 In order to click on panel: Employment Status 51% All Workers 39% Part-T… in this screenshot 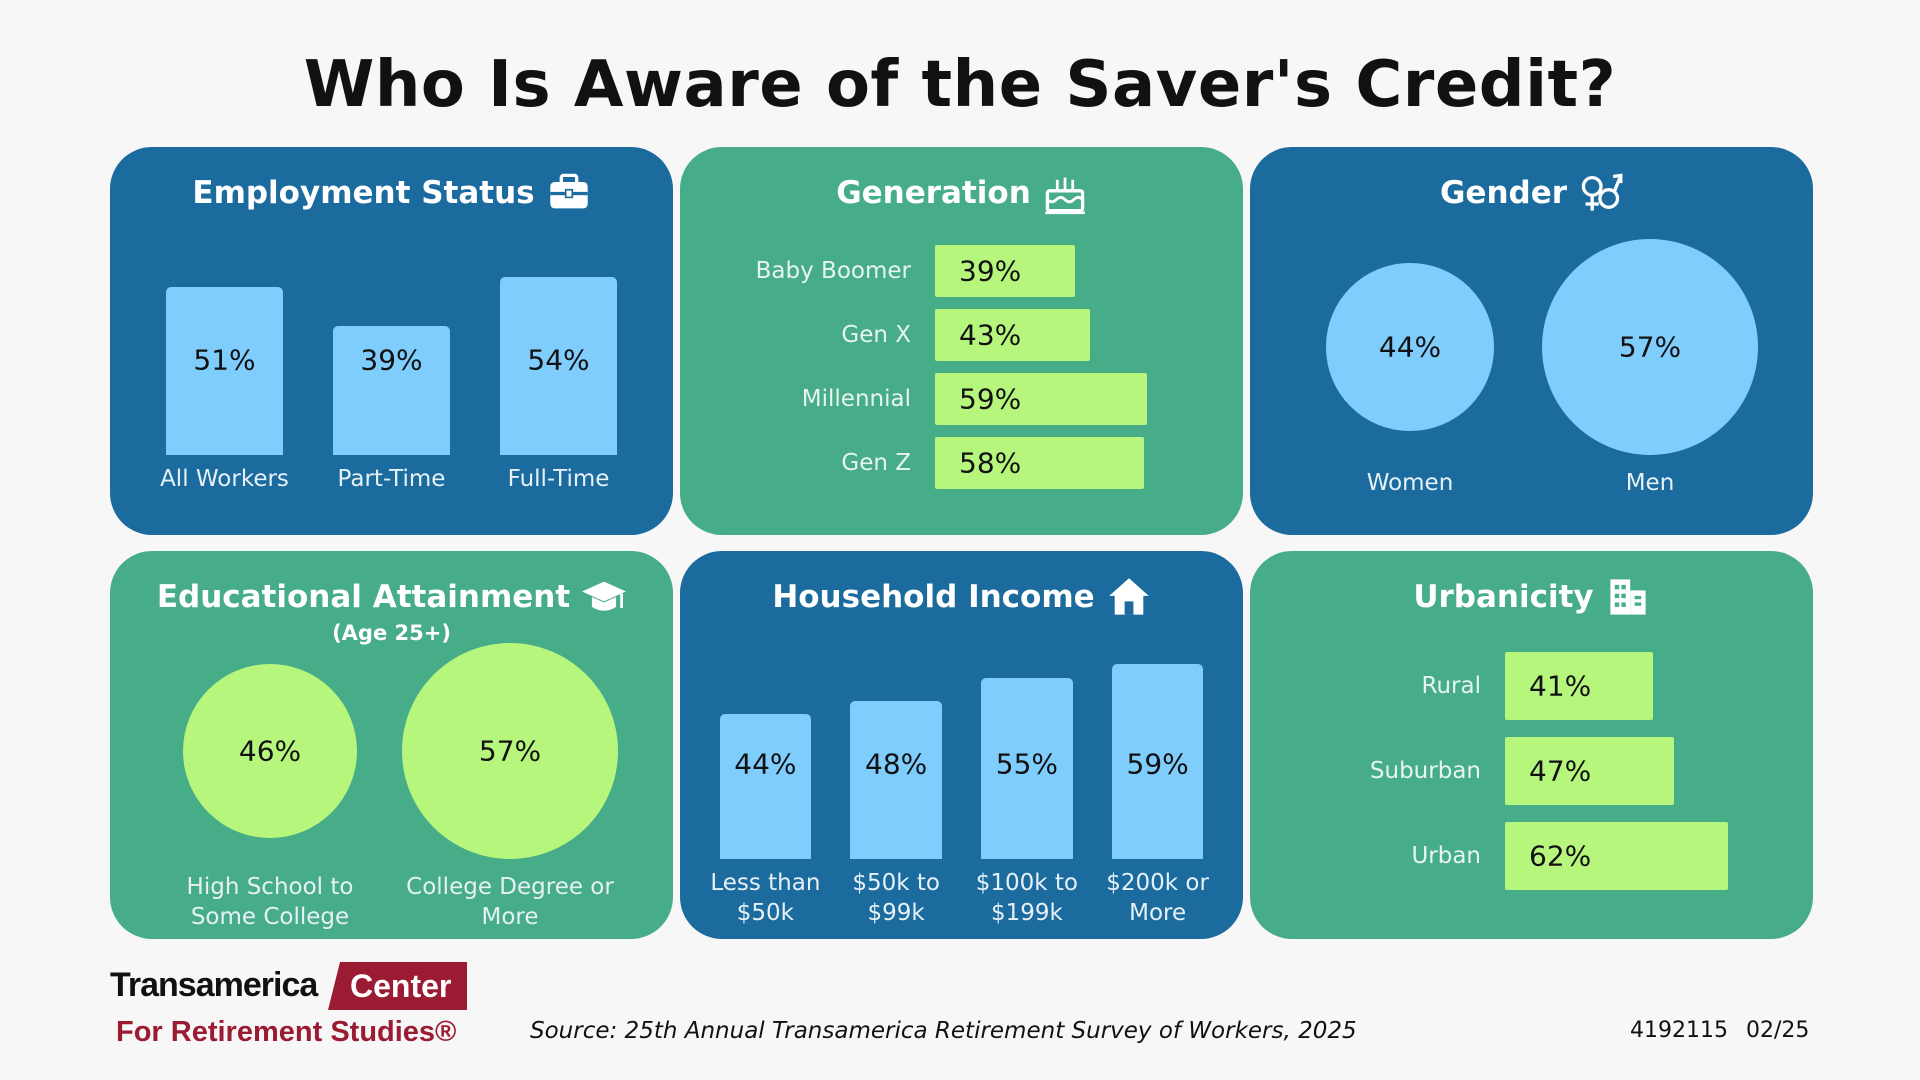, I will do `click(391, 341)`.